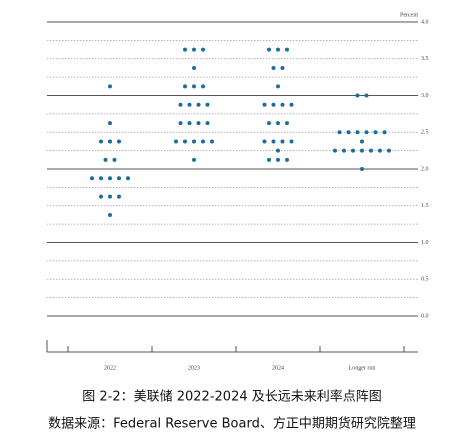 This screenshot has width=464, height=443. What do you see at coordinates (278, 368) in the screenshot?
I see `x-tick-label: 2024` at bounding box center [278, 368].